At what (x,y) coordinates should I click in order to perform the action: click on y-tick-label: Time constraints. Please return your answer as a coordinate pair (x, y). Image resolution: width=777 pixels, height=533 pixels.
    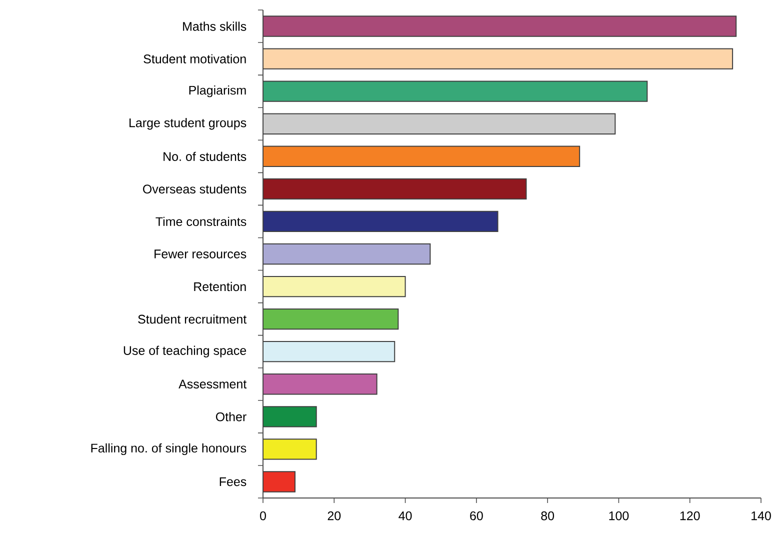
    Looking at the image, I should click on (201, 221).